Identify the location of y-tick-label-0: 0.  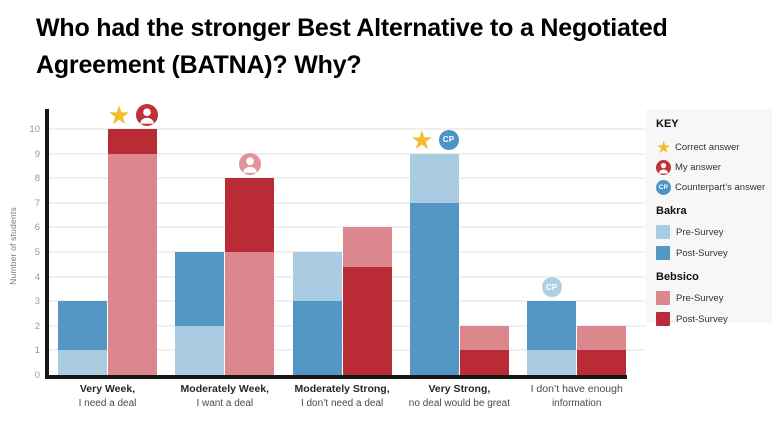
(37, 375).